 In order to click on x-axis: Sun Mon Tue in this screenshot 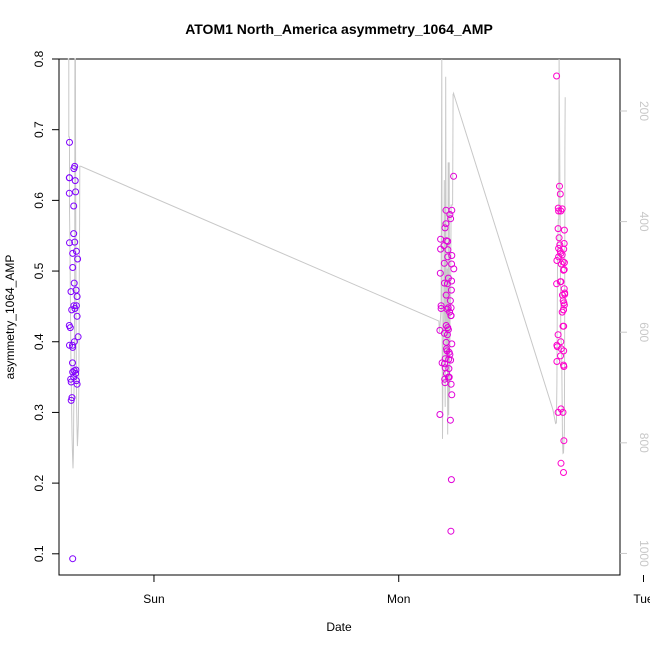, I will do `click(396, 590)`.